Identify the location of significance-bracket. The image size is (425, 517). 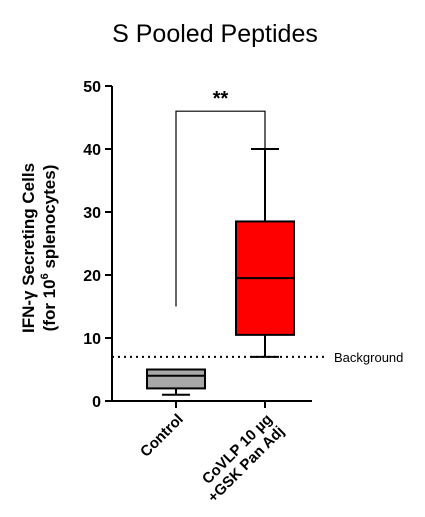
(220, 208).